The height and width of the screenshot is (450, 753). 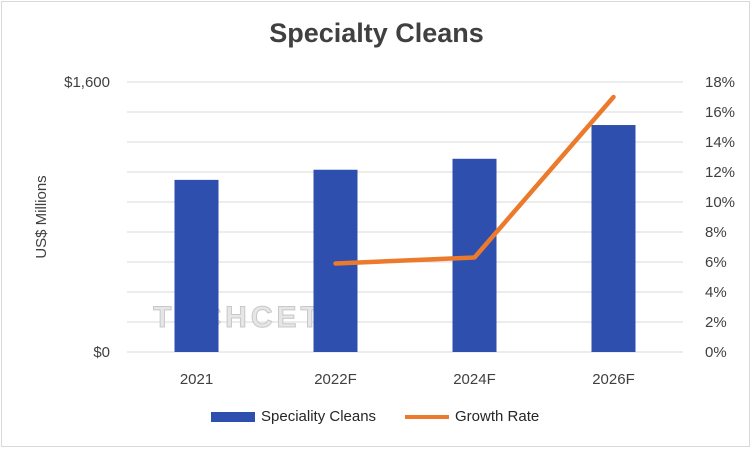 What do you see at coordinates (716, 232) in the screenshot?
I see `y2-tick-label: 8%` at bounding box center [716, 232].